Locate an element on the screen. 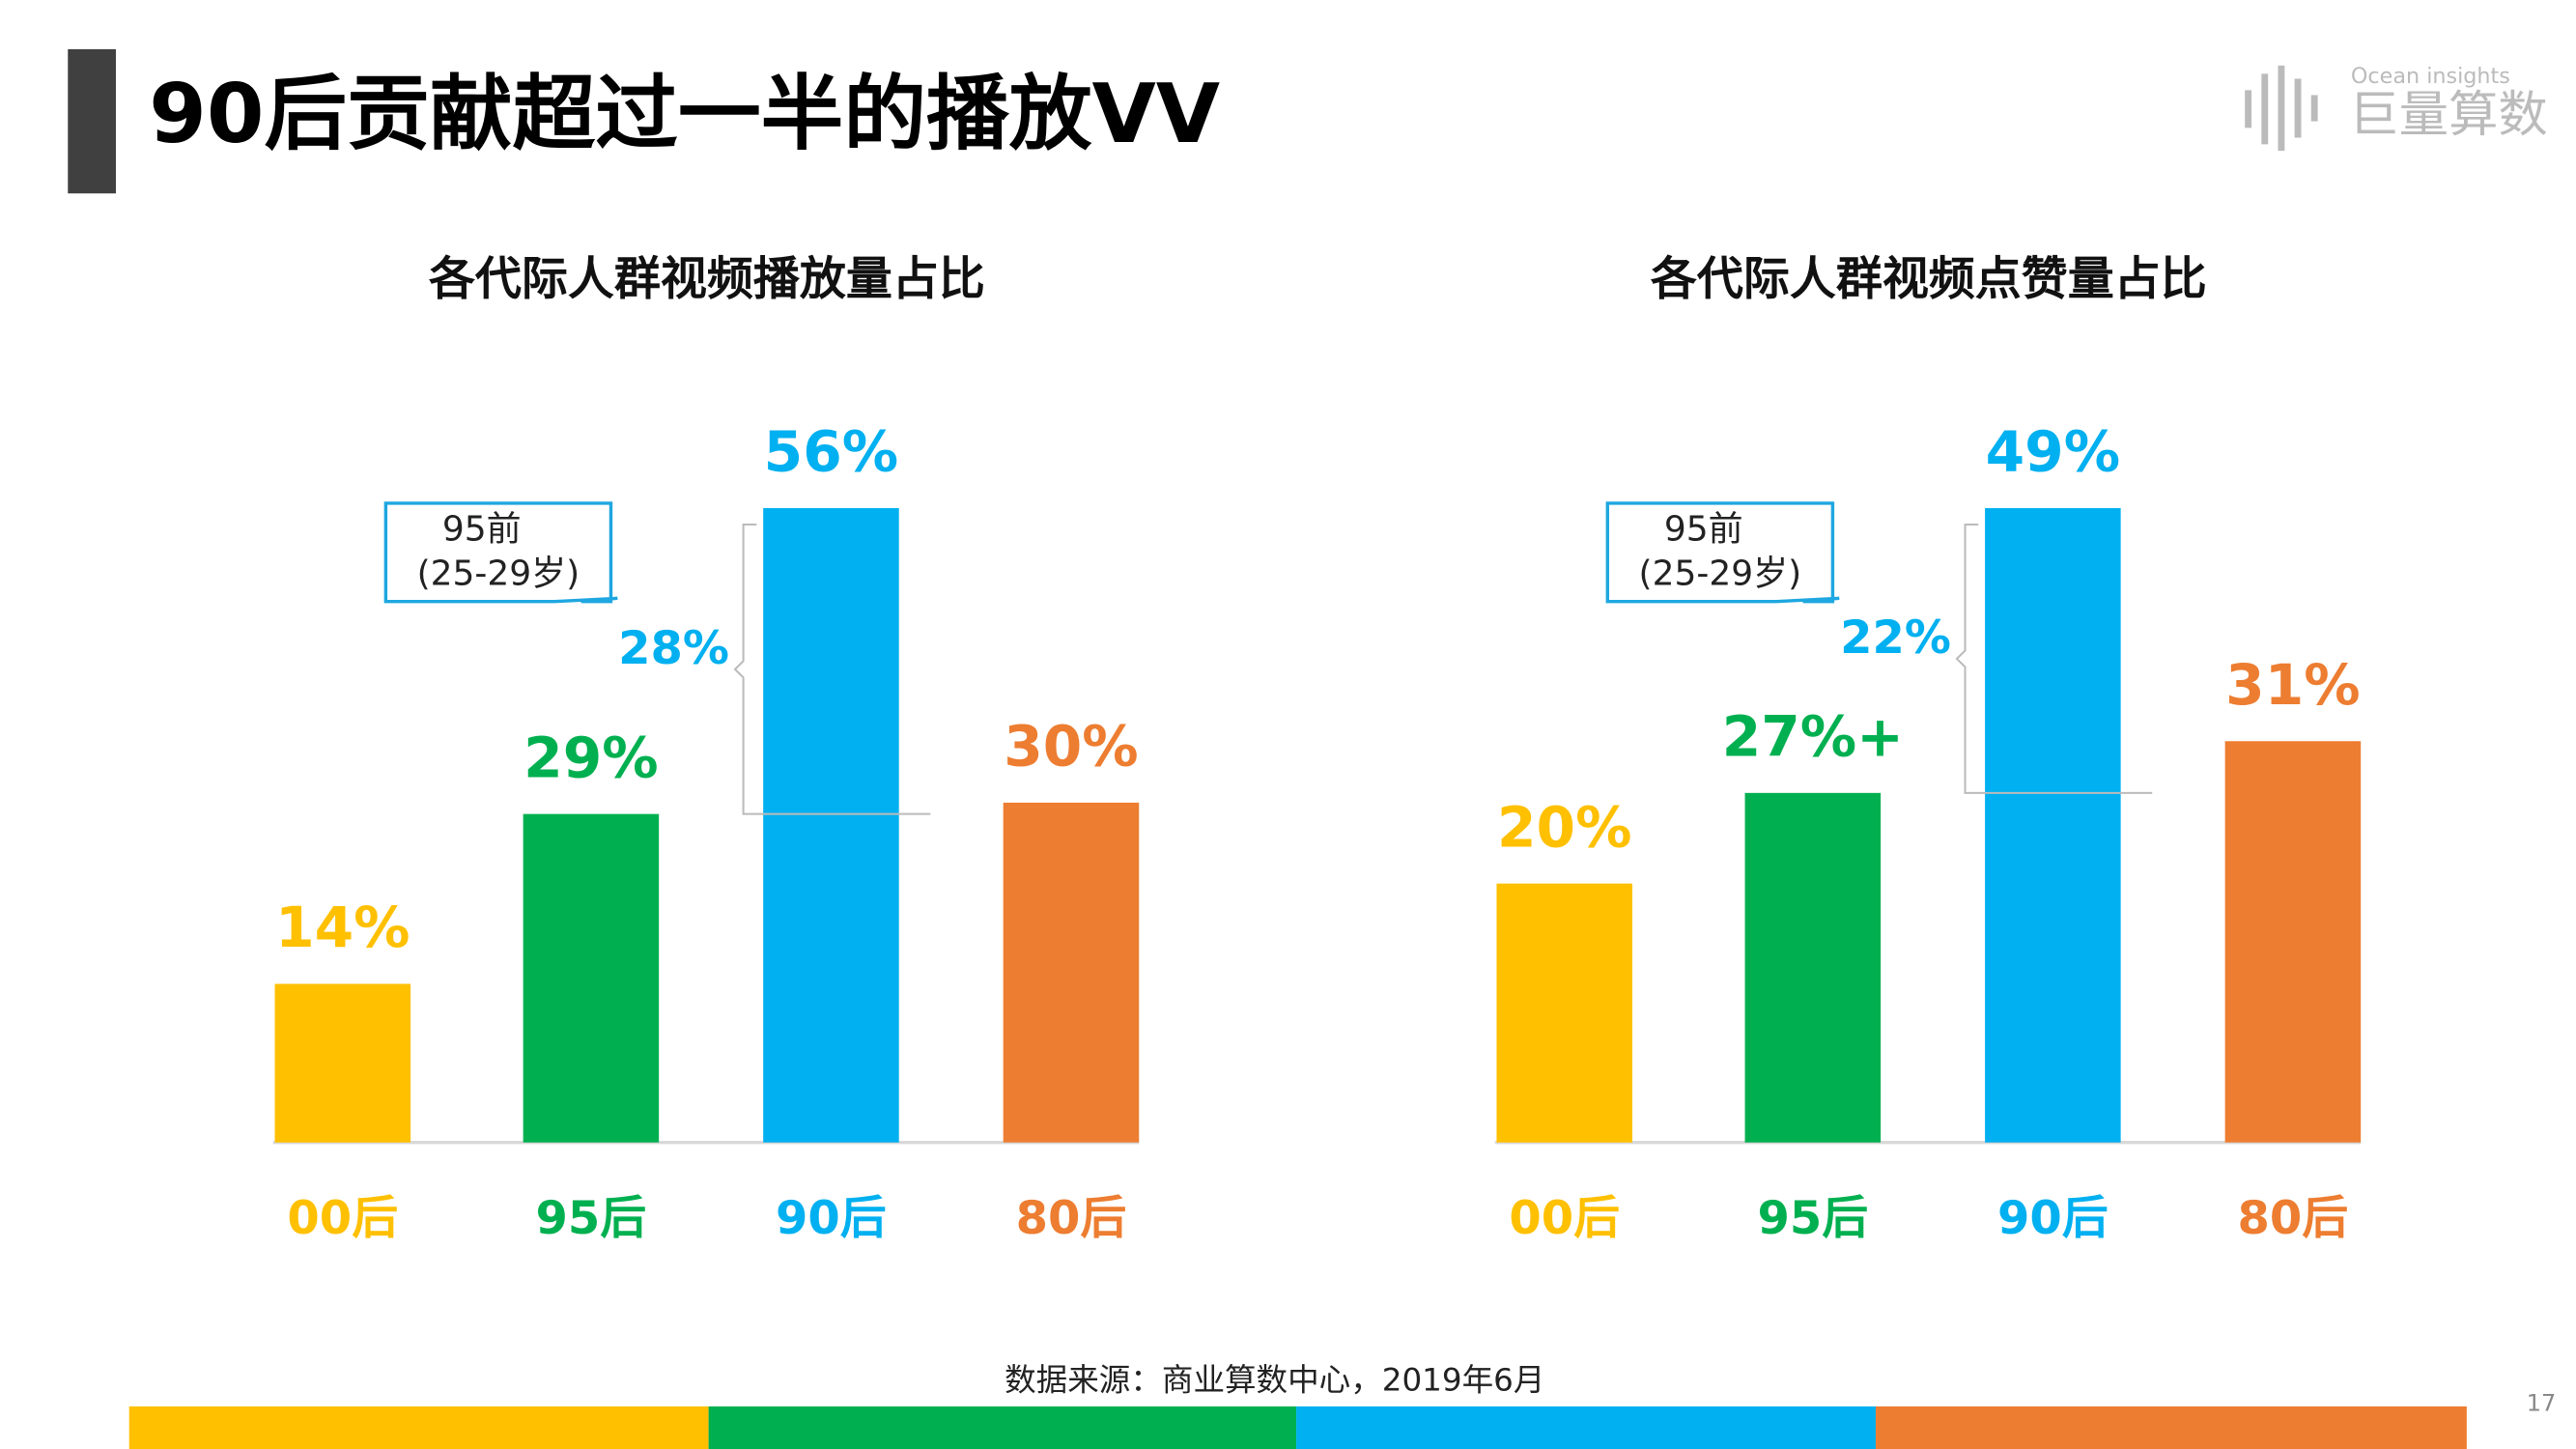  value-label: 29% is located at coordinates (591, 758).